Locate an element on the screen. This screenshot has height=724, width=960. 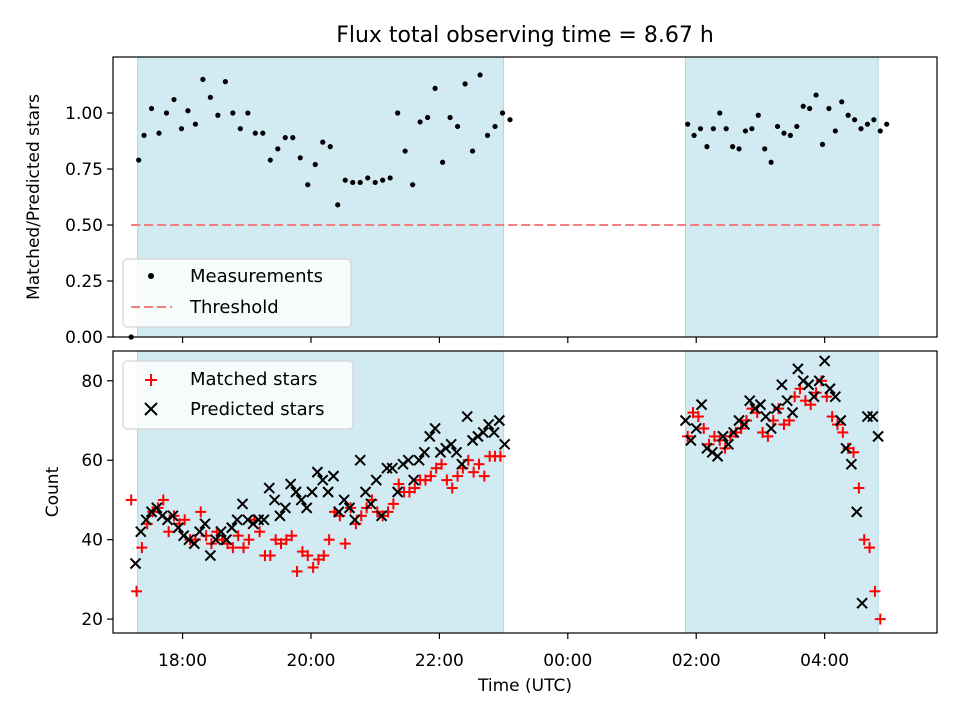
top-x-axis-ticks is located at coordinates (503, 340).